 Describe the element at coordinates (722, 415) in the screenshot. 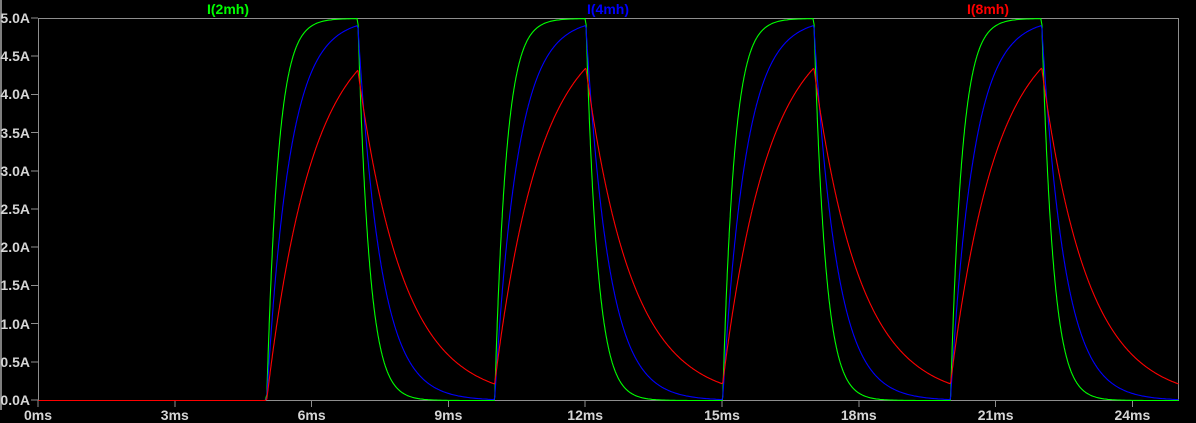

I see `svg-text: 15ms` at that location.